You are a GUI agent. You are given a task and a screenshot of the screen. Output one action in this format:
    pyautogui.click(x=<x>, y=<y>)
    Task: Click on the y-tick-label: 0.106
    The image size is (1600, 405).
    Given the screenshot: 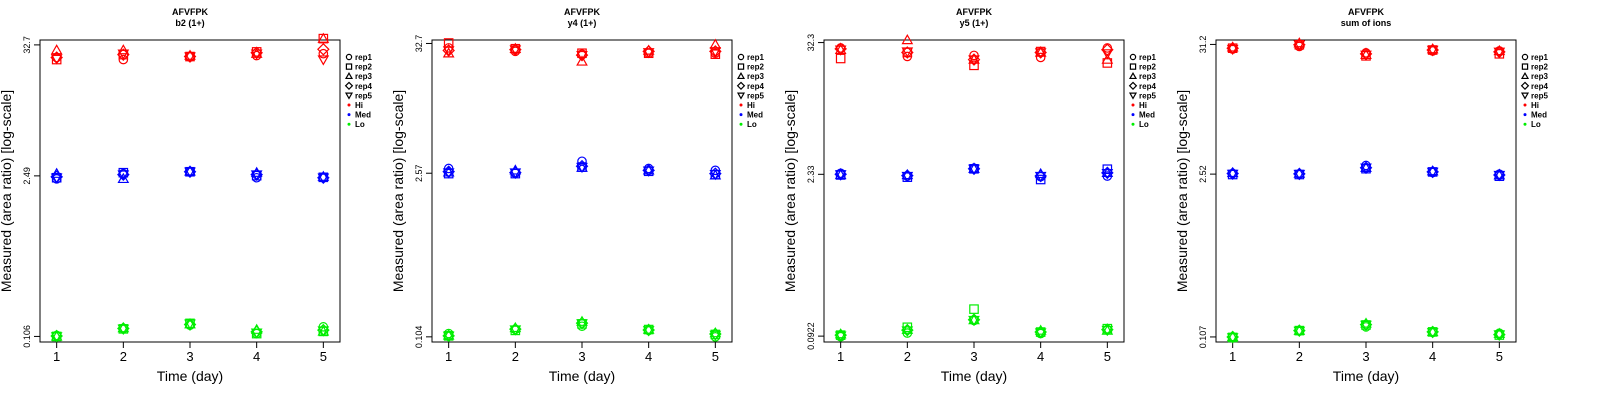 What is the action you would take?
    pyautogui.click(x=27, y=336)
    